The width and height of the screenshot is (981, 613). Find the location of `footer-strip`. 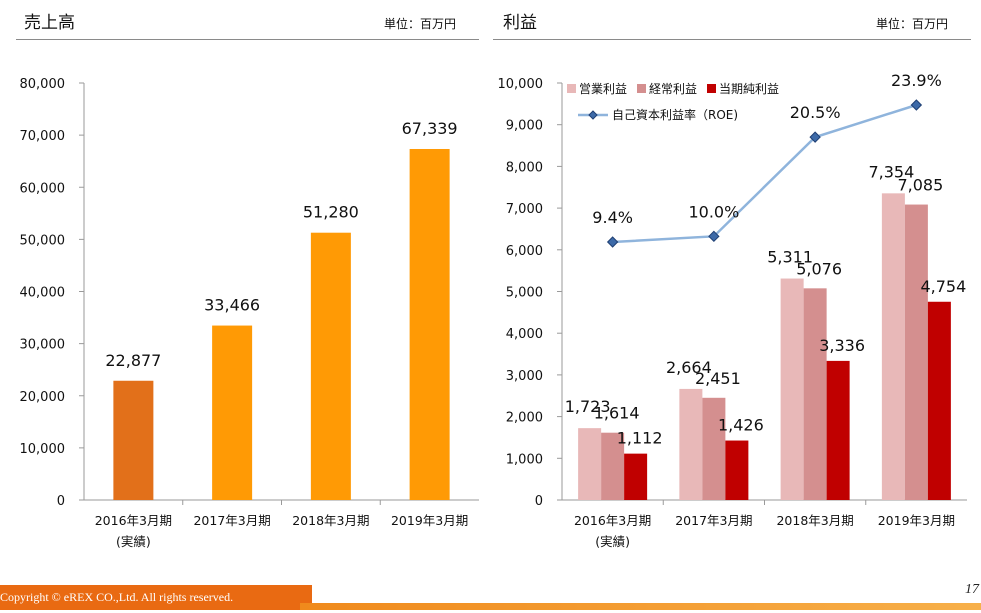

footer-strip is located at coordinates (640, 606).